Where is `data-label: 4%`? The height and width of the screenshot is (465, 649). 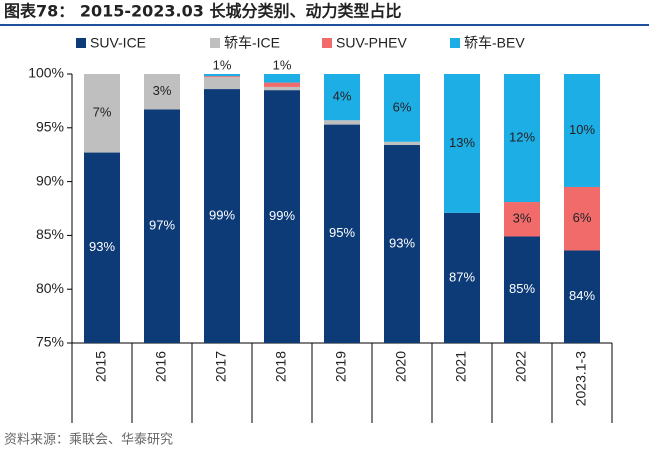
data-label: 4% is located at coordinates (342, 96).